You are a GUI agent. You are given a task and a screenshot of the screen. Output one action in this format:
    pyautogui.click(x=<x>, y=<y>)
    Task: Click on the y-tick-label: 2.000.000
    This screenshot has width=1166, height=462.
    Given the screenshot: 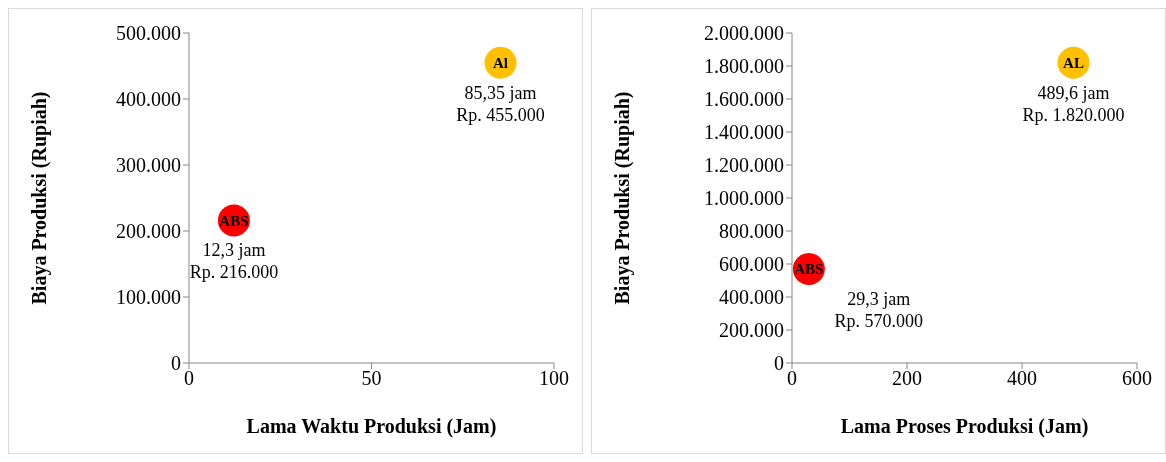 What is the action you would take?
    pyautogui.click(x=744, y=33)
    